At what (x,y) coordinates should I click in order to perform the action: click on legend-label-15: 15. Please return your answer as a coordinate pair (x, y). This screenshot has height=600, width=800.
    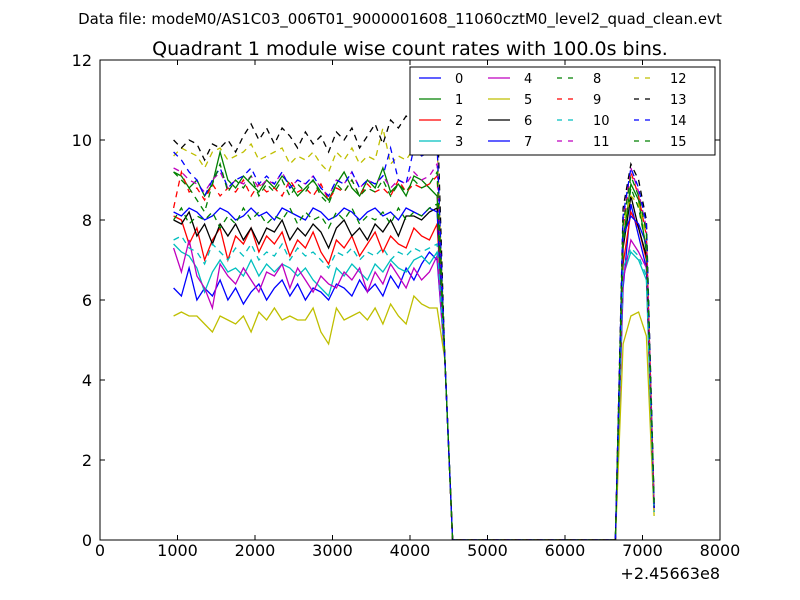
    Looking at the image, I should click on (678, 142).